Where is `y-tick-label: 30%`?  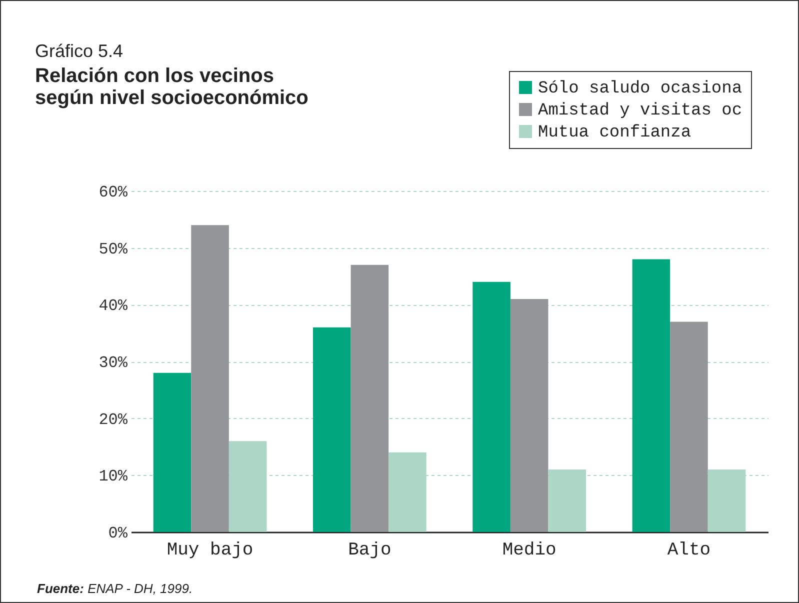
y-tick-label: 30% is located at coordinates (113, 363).